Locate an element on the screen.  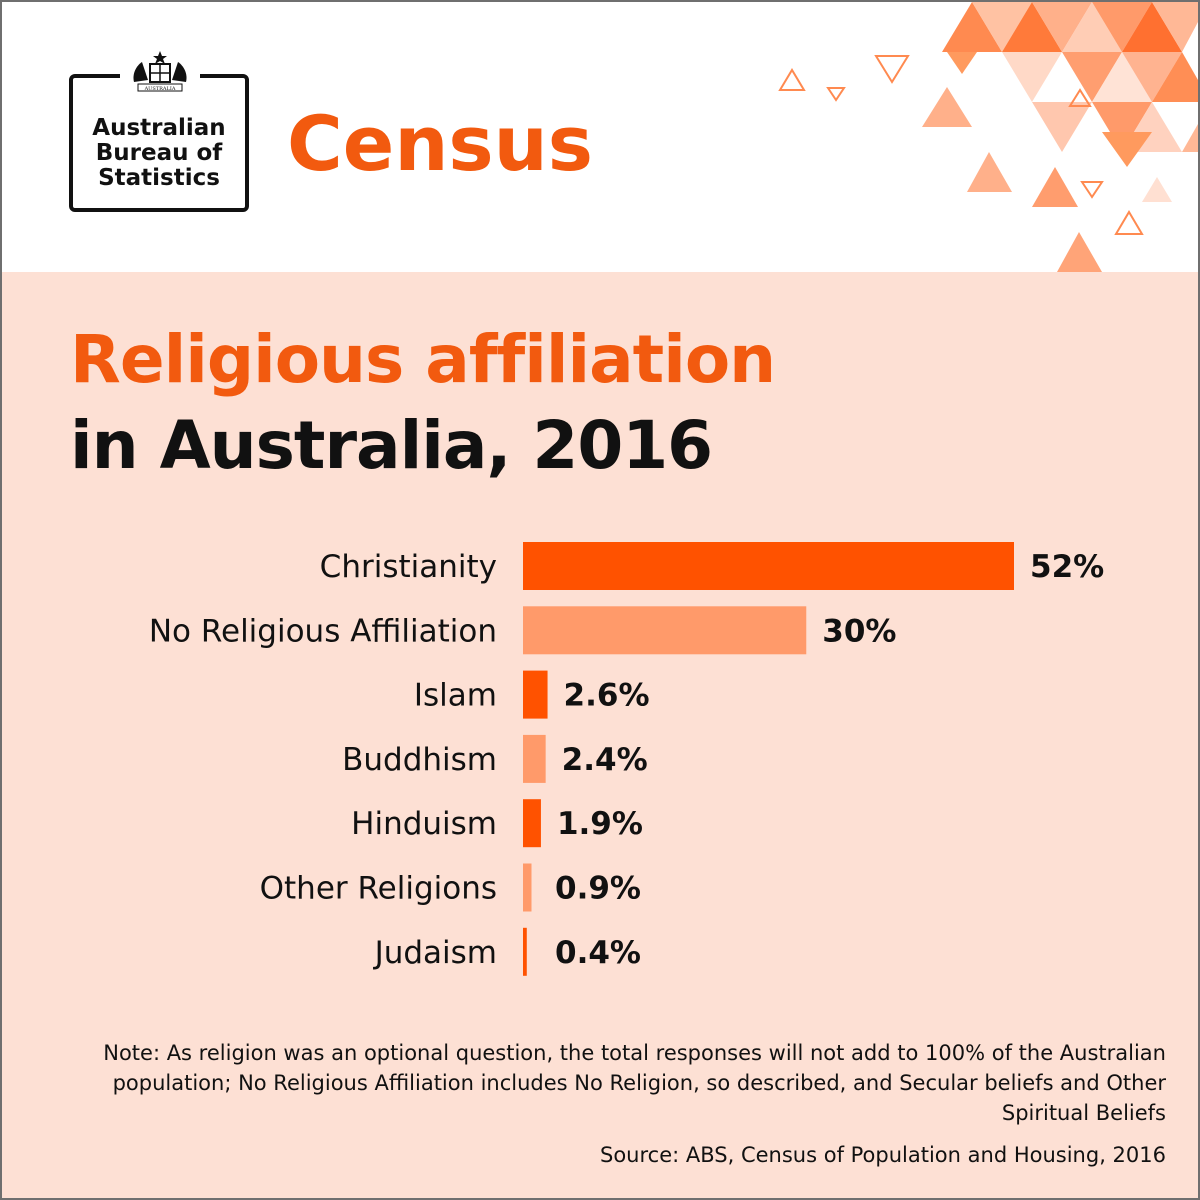
logo-line: Australian is located at coordinates (159, 128).